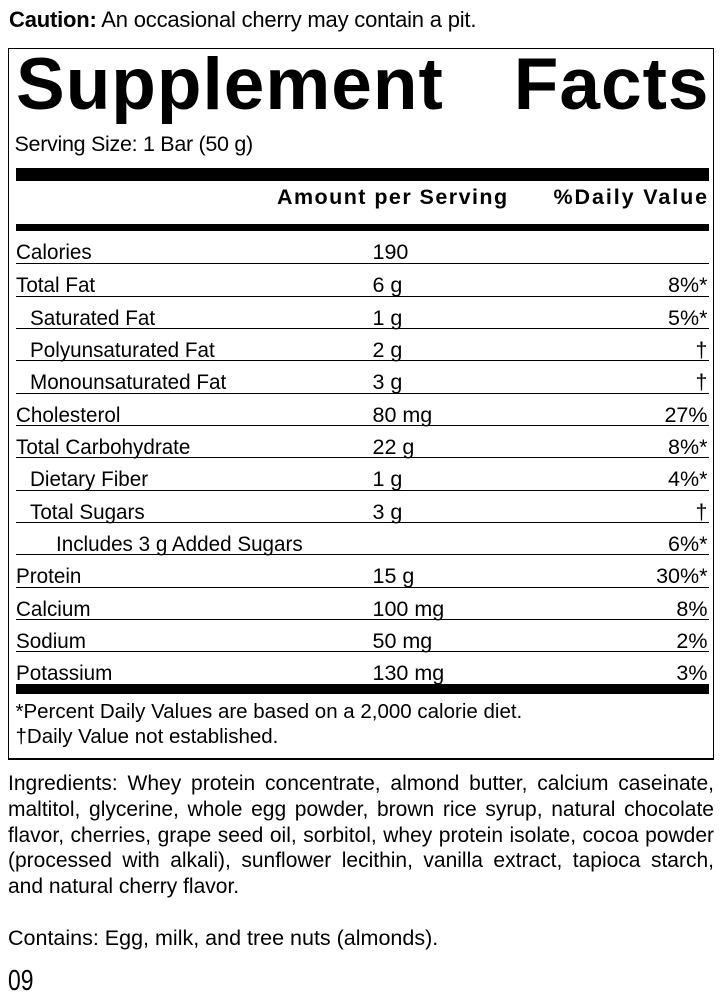 The height and width of the screenshot is (1001, 720). I want to click on divider-medium, so click(362, 227).